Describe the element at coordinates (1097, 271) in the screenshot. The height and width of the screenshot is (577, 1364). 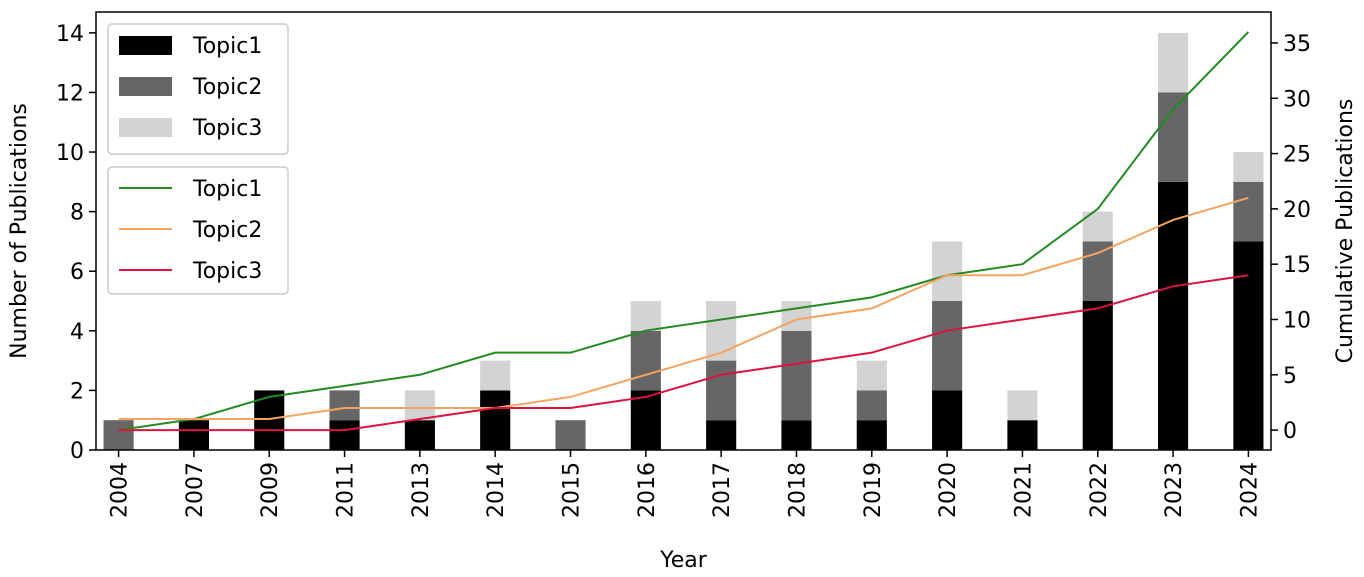
I see `bar-topic2-2022` at that location.